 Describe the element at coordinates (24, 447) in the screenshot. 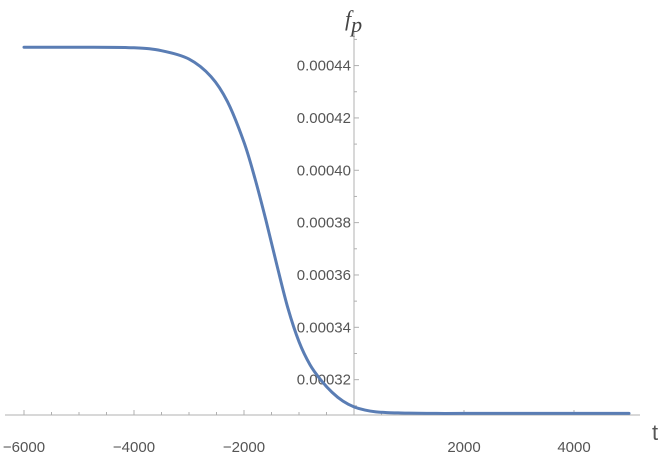

I see `x-tick-label: −6000` at that location.